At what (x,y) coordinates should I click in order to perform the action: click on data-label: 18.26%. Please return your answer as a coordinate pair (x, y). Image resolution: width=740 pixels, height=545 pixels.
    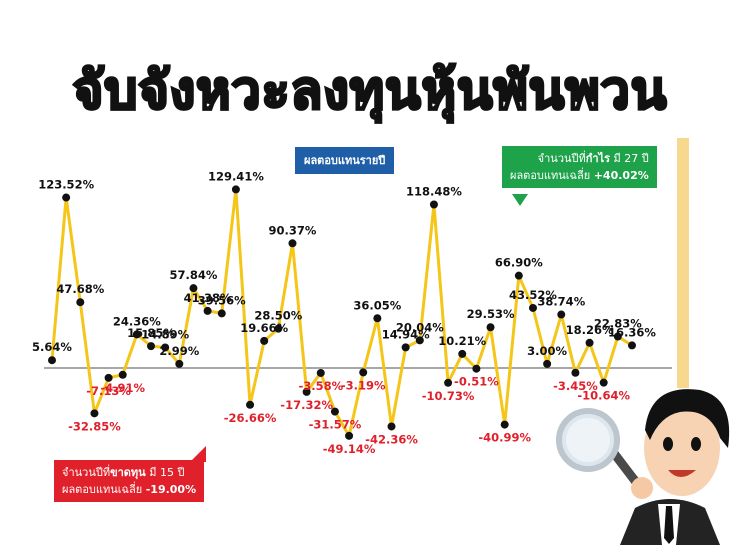
    Looking at the image, I should click on (590, 330).